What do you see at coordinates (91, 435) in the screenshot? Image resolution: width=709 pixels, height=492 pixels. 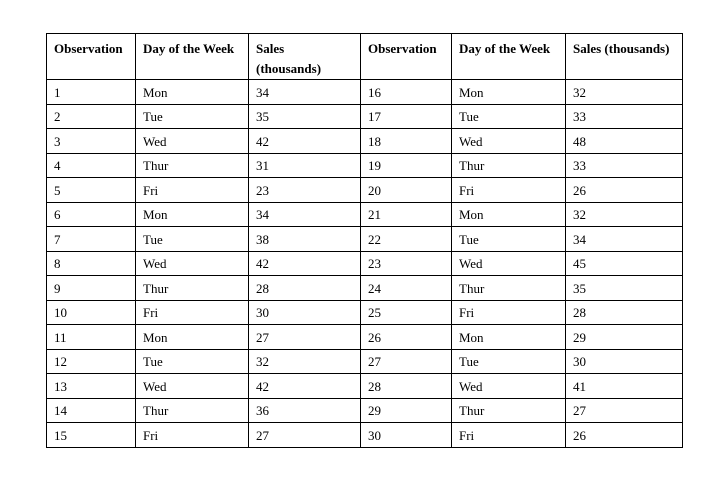 I see `cell-observation-left: 15` at bounding box center [91, 435].